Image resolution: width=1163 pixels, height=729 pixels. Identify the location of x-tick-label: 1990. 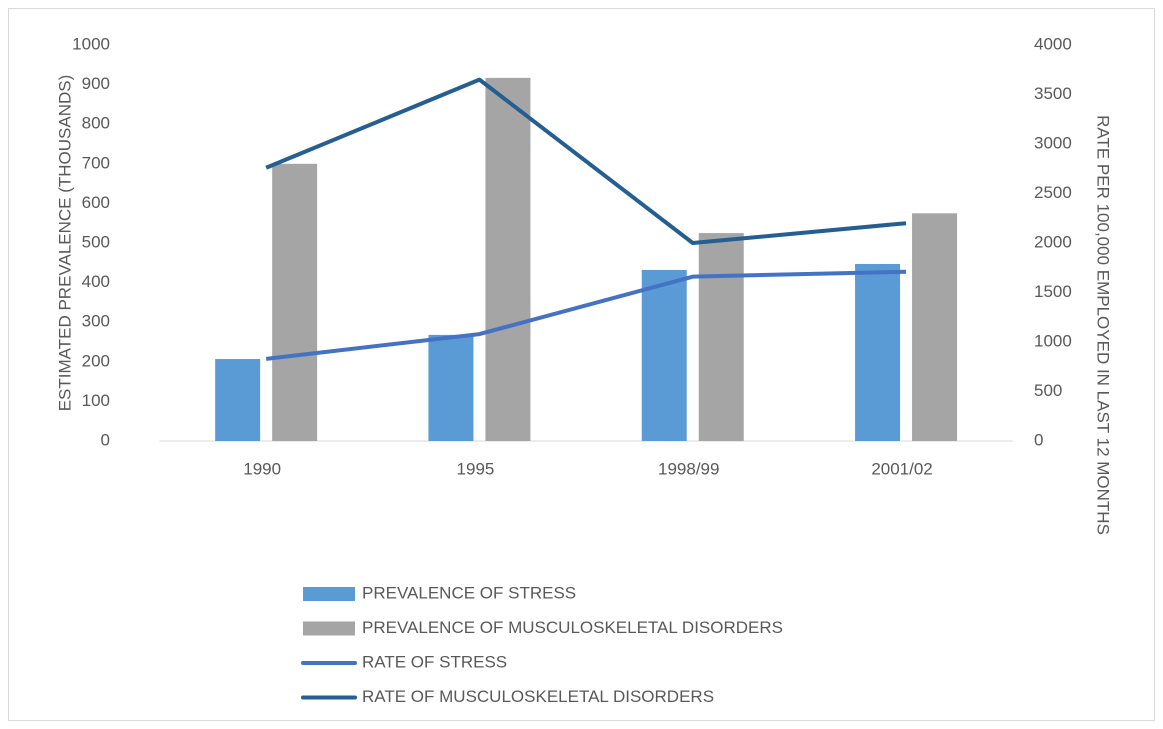
(262, 468).